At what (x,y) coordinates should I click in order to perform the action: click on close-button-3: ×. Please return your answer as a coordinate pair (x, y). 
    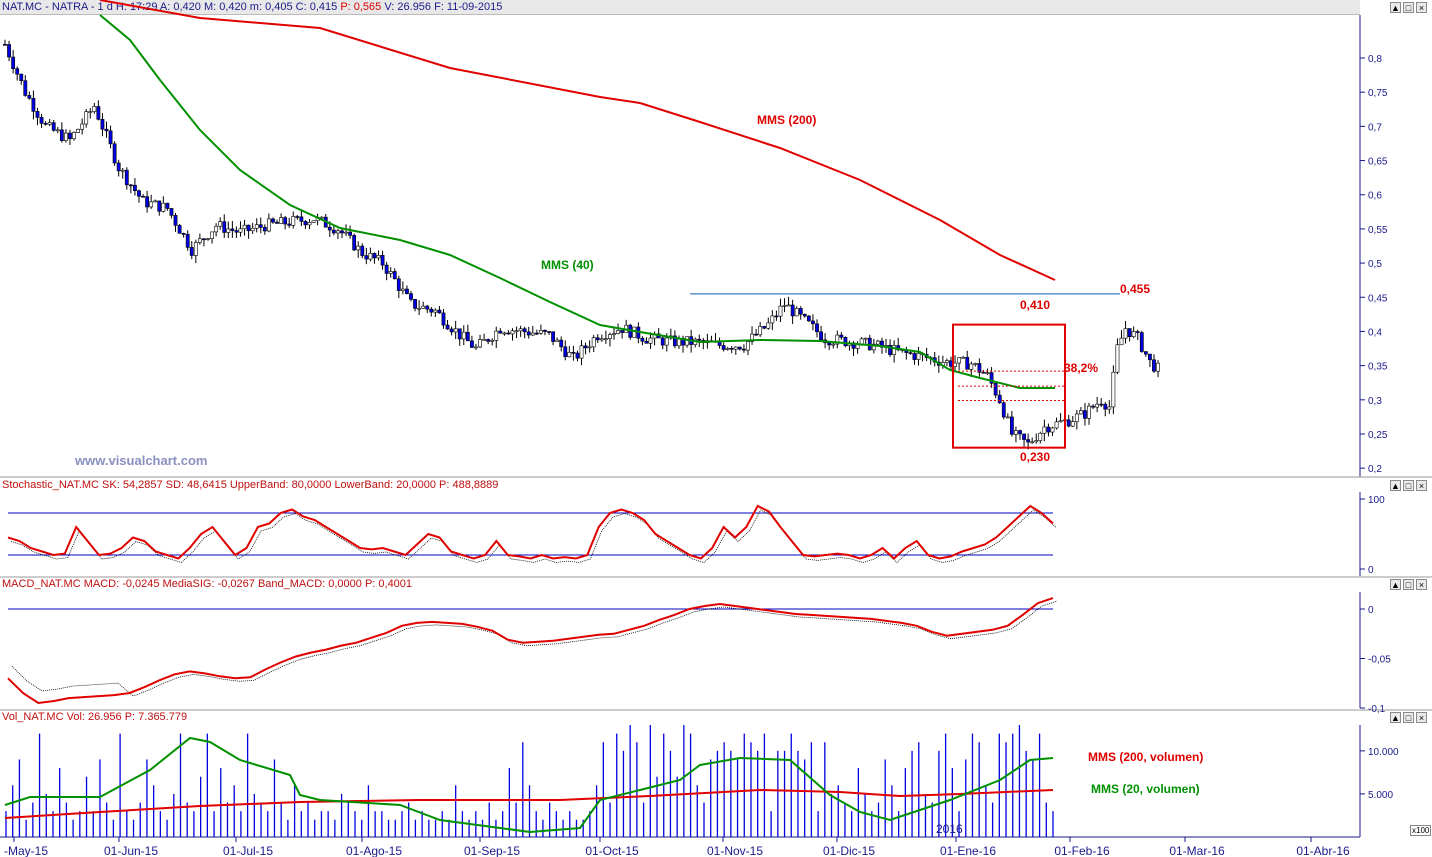
    Looking at the image, I should click on (1421, 584).